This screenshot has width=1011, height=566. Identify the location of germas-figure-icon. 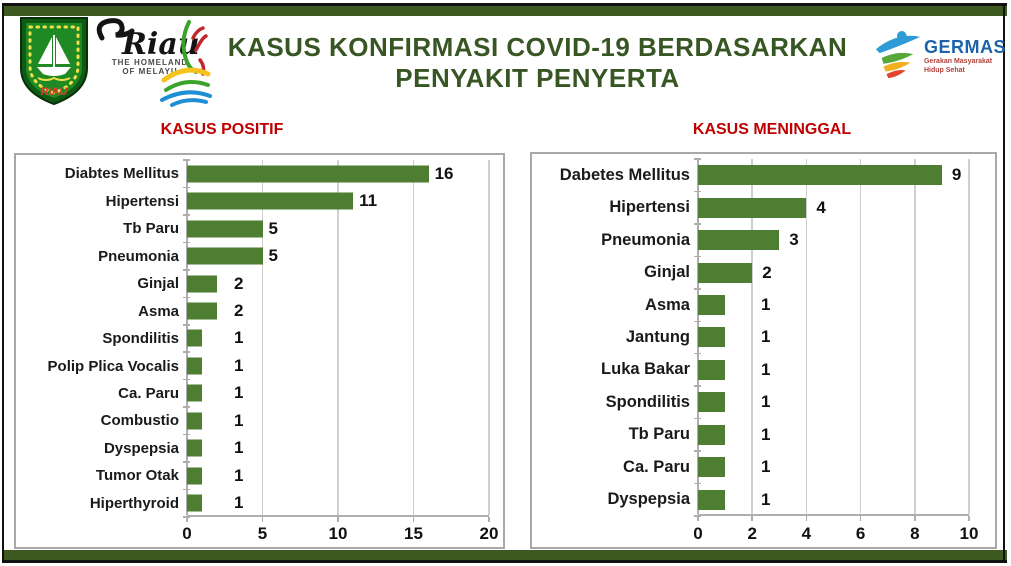
(898, 55).